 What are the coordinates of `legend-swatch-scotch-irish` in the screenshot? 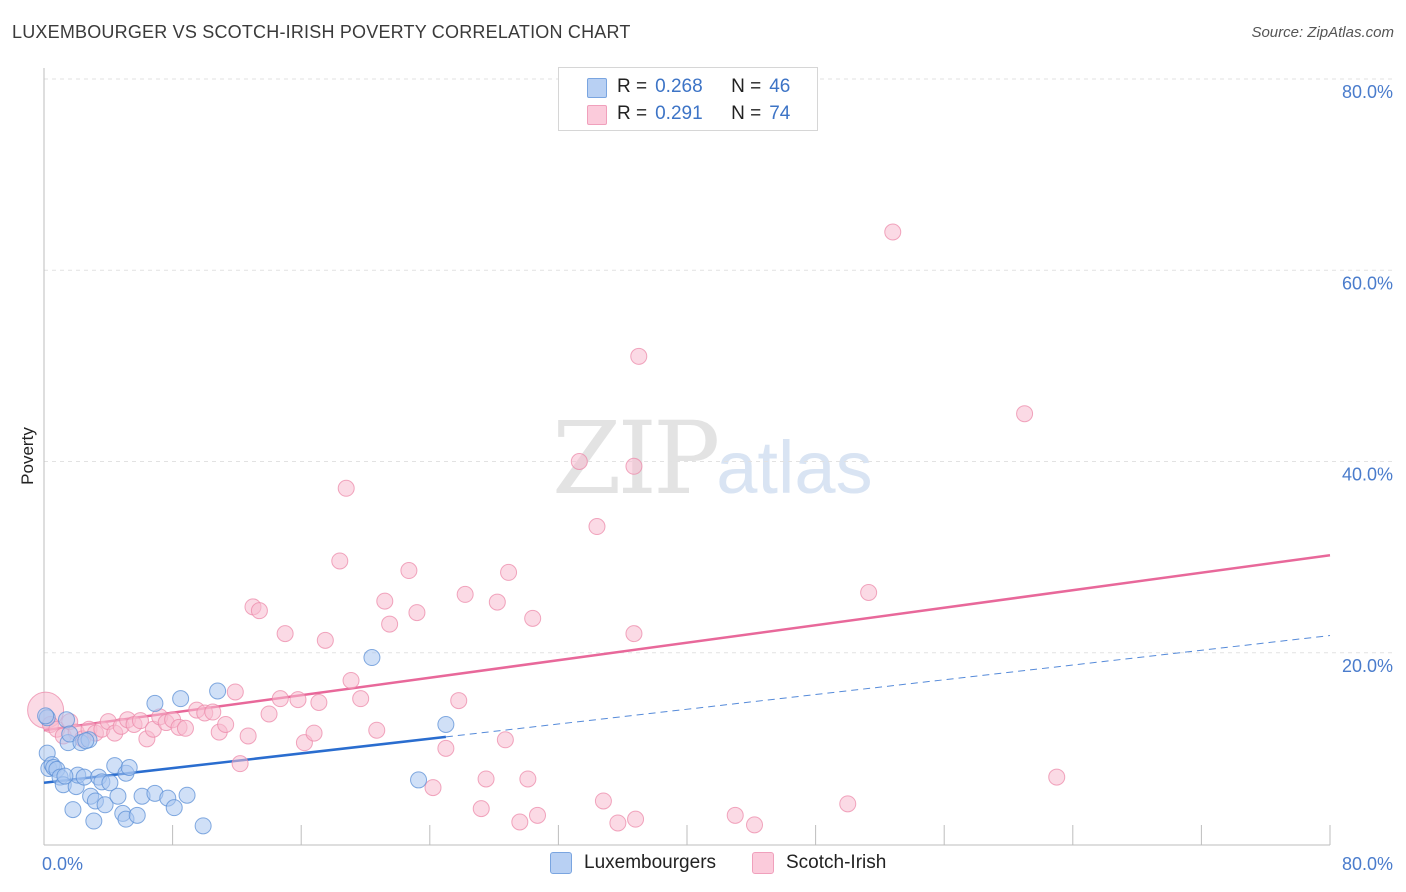 It's located at (597, 115).